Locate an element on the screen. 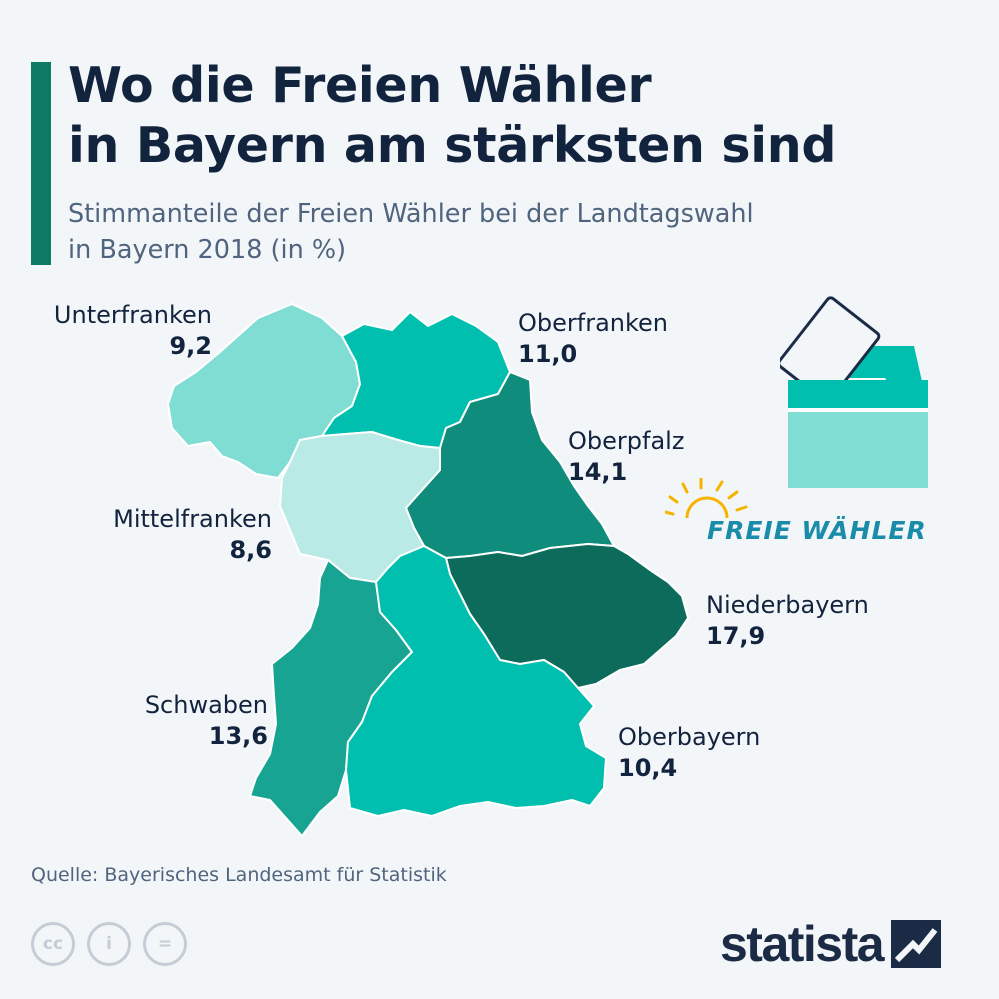 The image size is (999, 999). statista-wordmark: statista is located at coordinates (802, 944).